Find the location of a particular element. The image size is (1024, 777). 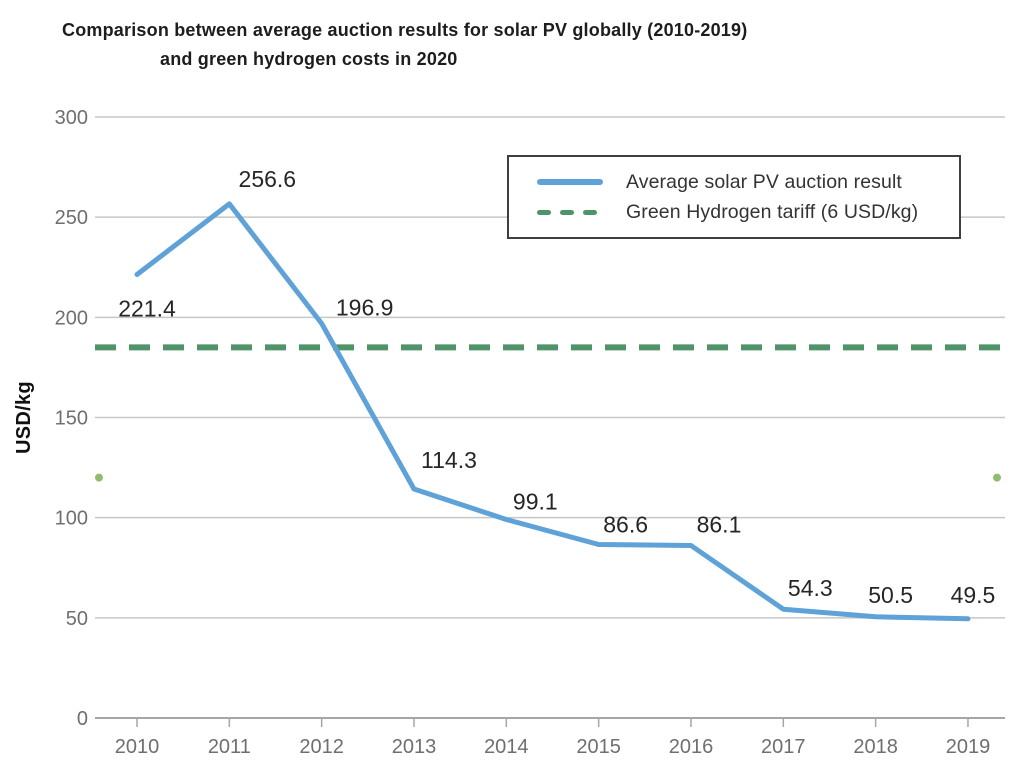

blue-line-swatch is located at coordinates (570, 182).